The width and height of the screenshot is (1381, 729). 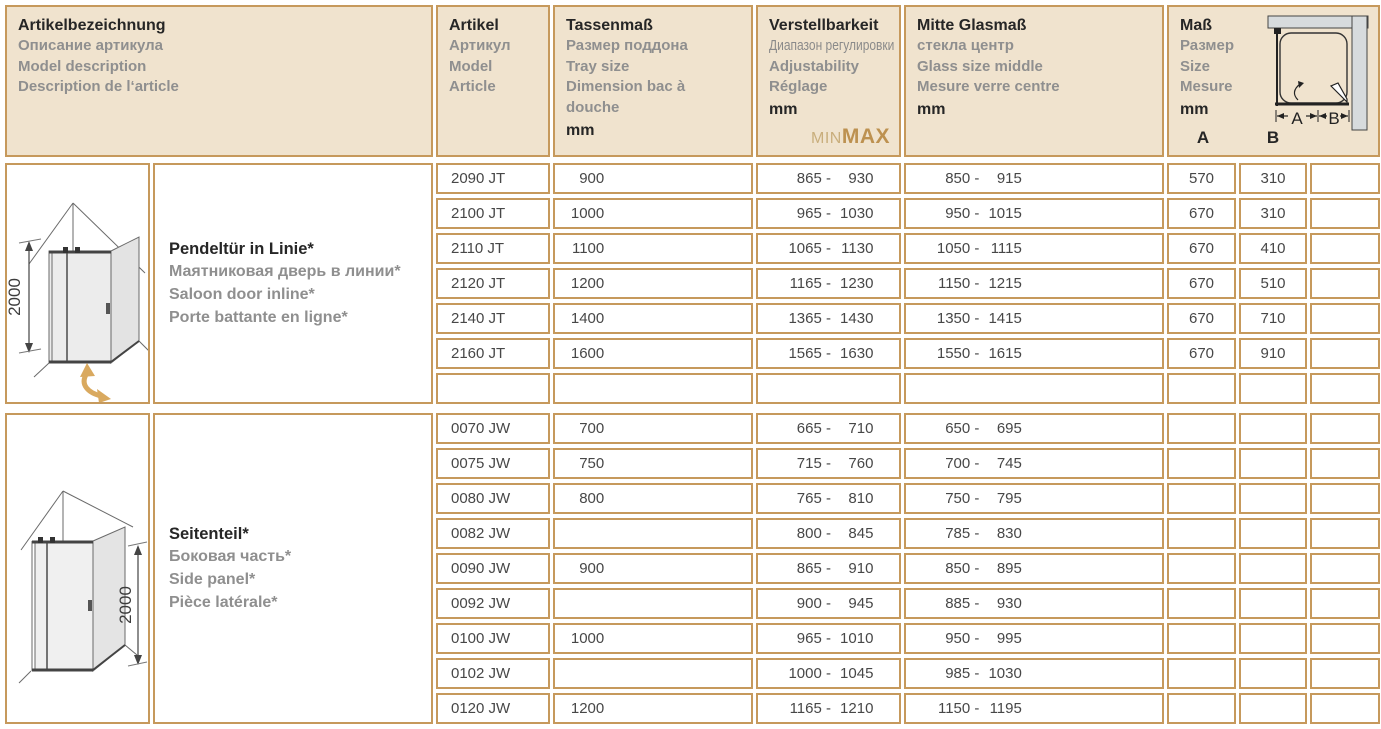 What do you see at coordinates (77, 302) in the screenshot?
I see `saloon-door-sketch: 2000` at bounding box center [77, 302].